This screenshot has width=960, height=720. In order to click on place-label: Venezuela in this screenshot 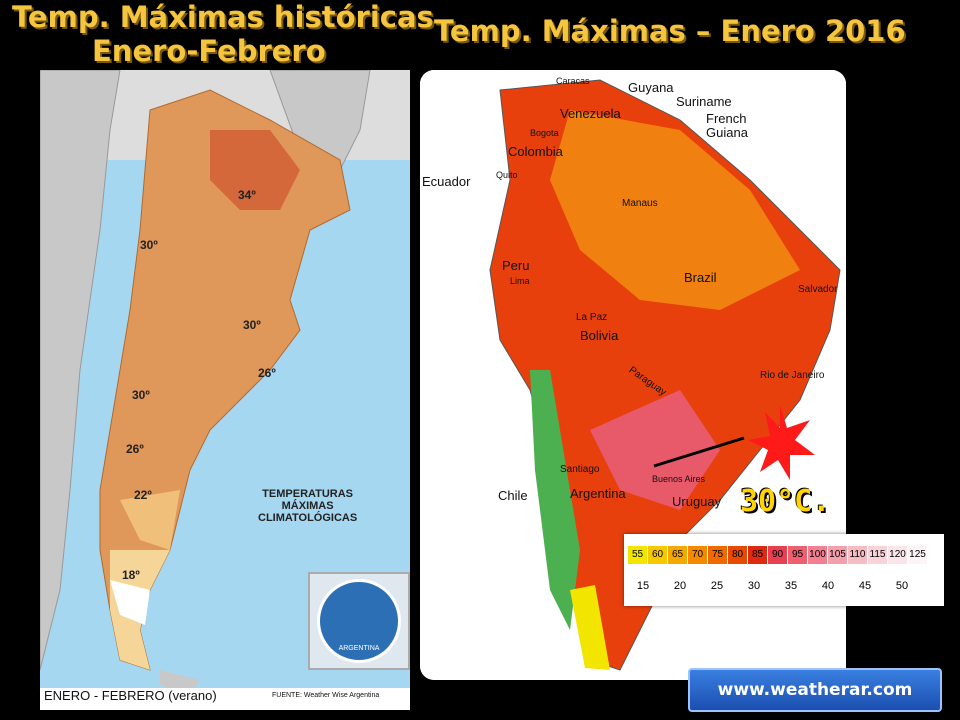, I will do `click(590, 113)`.